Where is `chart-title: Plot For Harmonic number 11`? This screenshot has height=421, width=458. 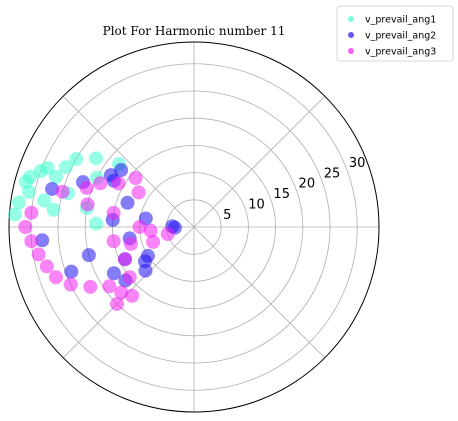 chart-title: Plot For Harmonic number 11 is located at coordinates (194, 31).